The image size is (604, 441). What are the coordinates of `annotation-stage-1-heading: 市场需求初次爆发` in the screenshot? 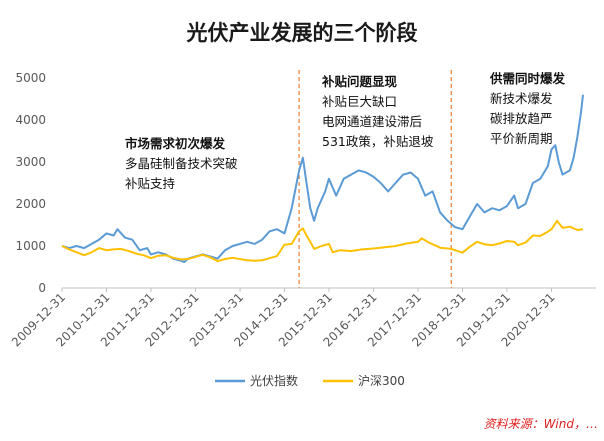 It's located at (175, 143).